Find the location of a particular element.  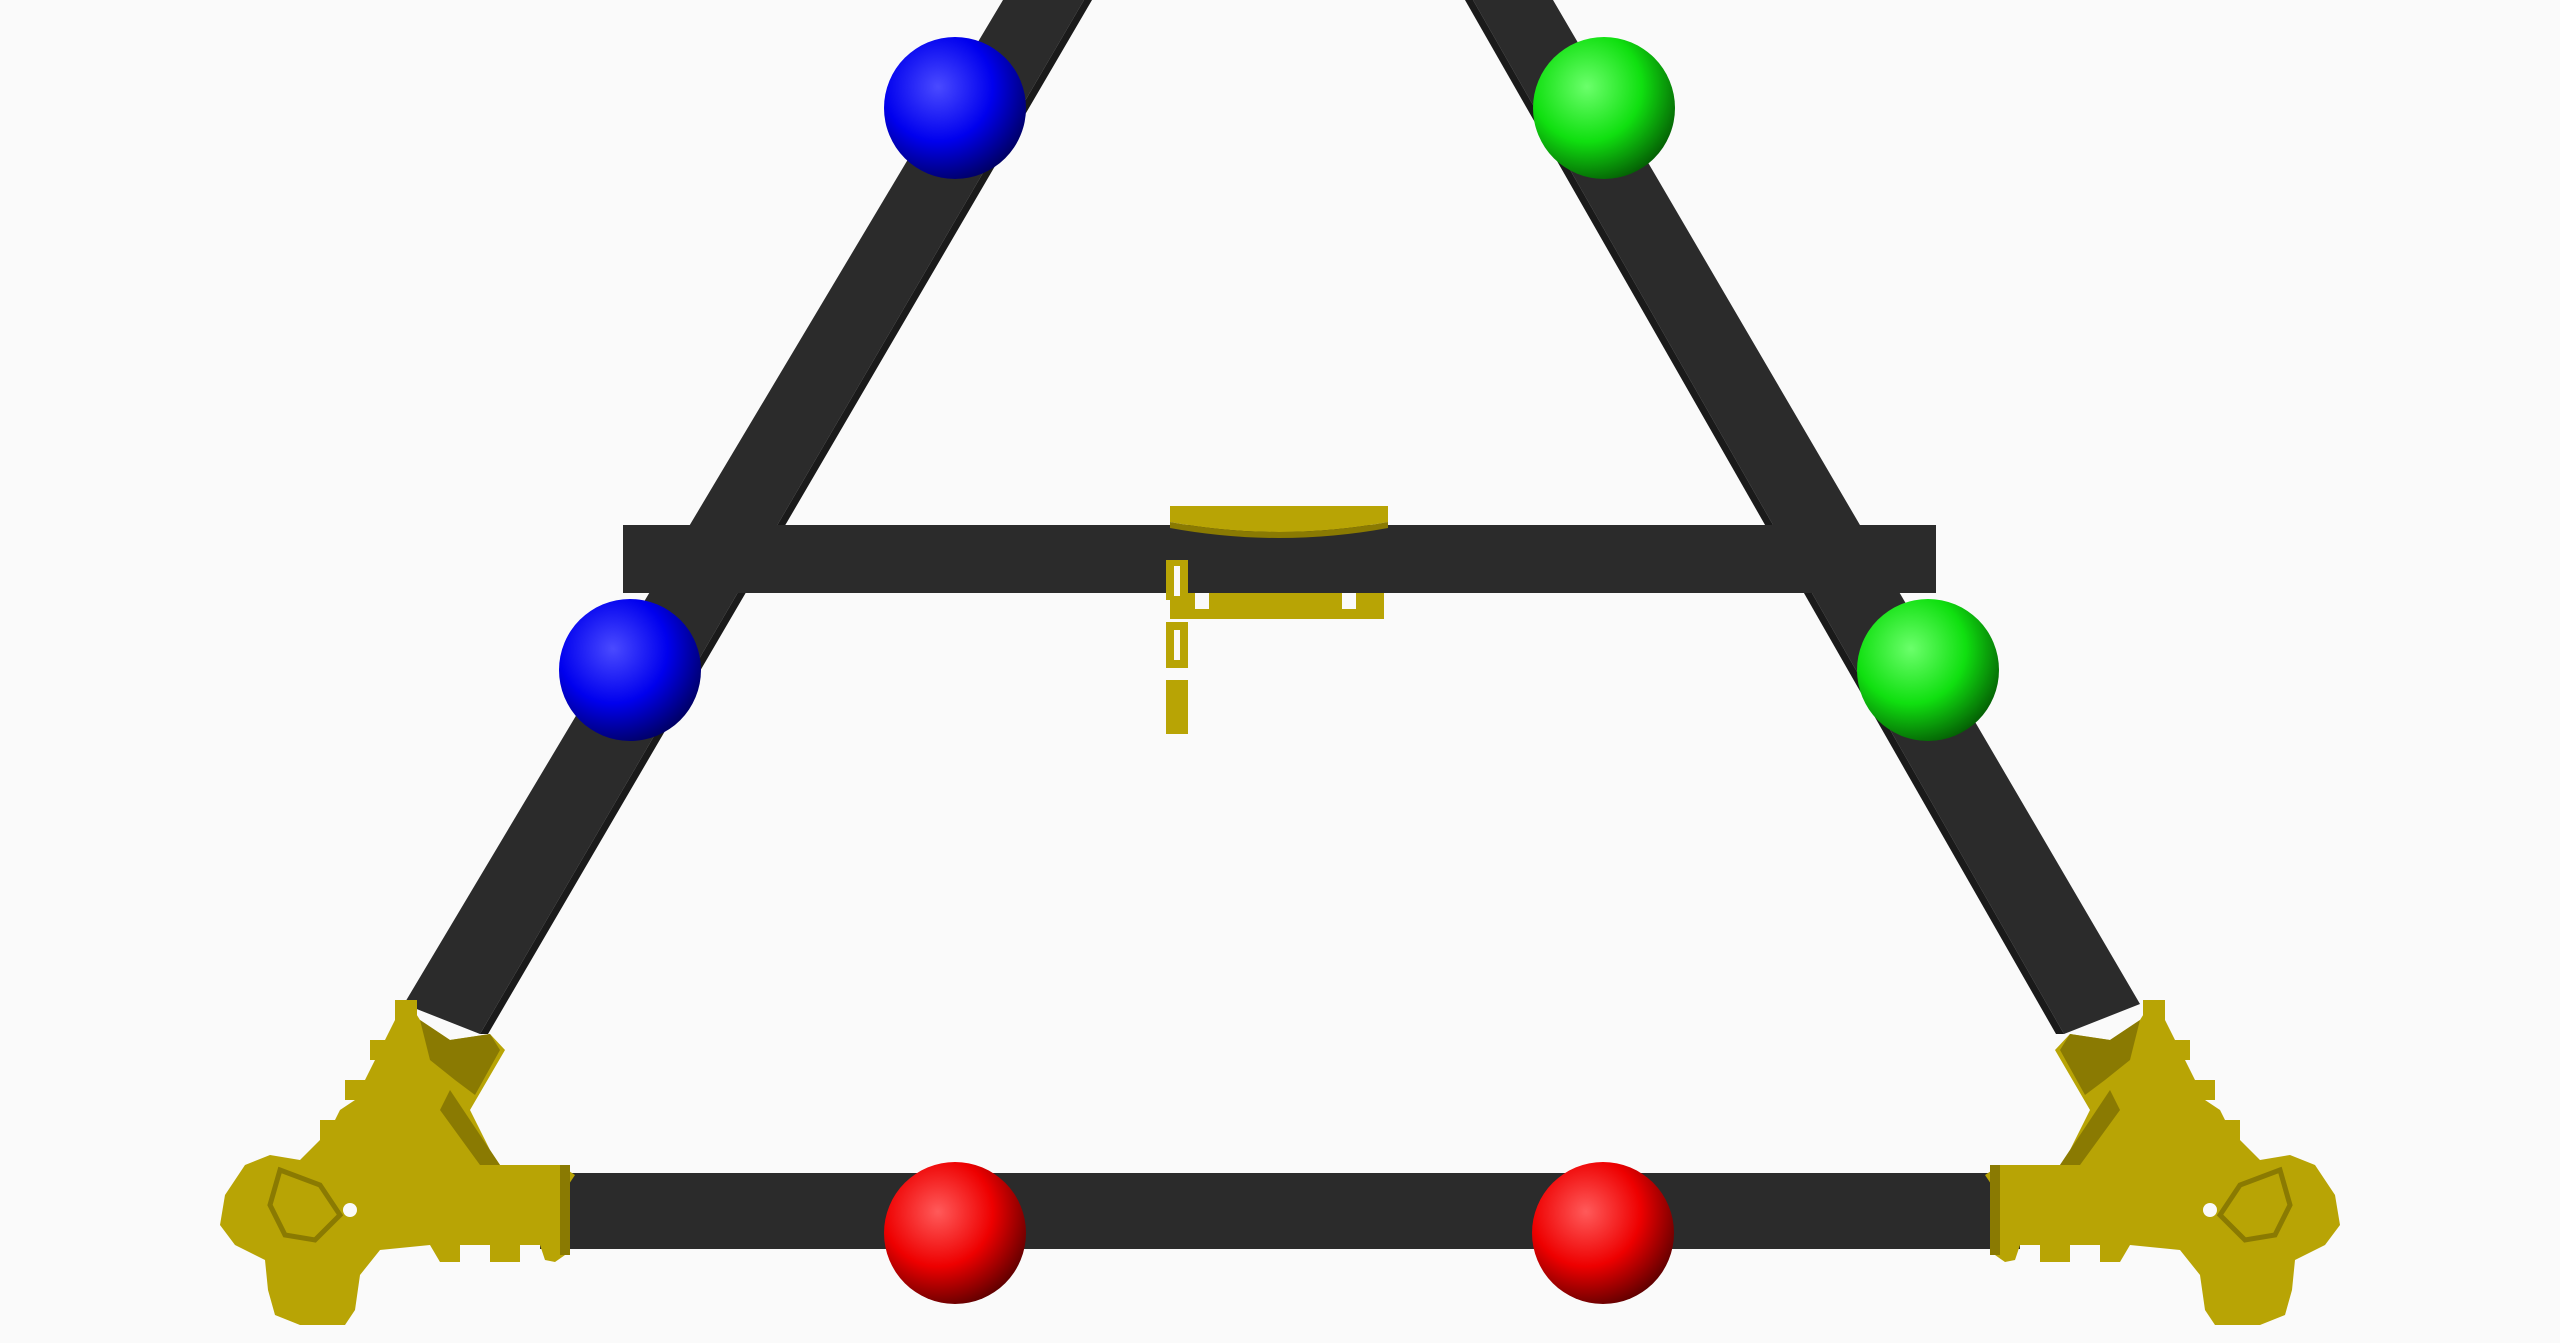

right-bracket-arm is located at coordinates (2090, 1127).